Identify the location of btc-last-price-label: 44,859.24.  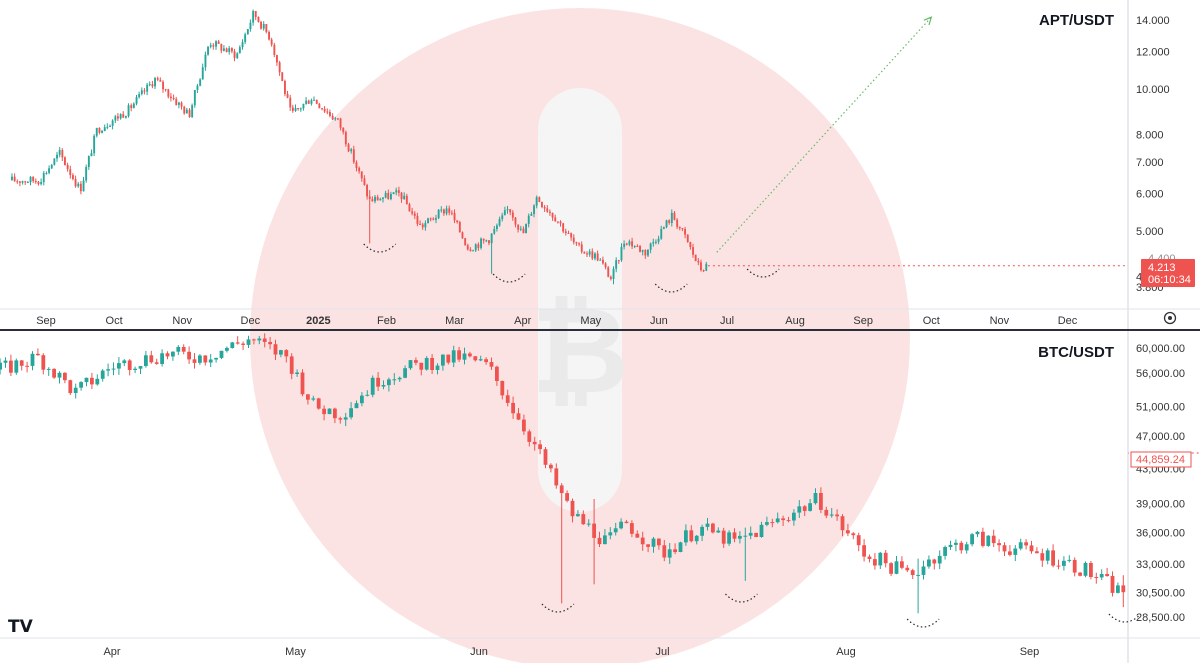
(1160, 460).